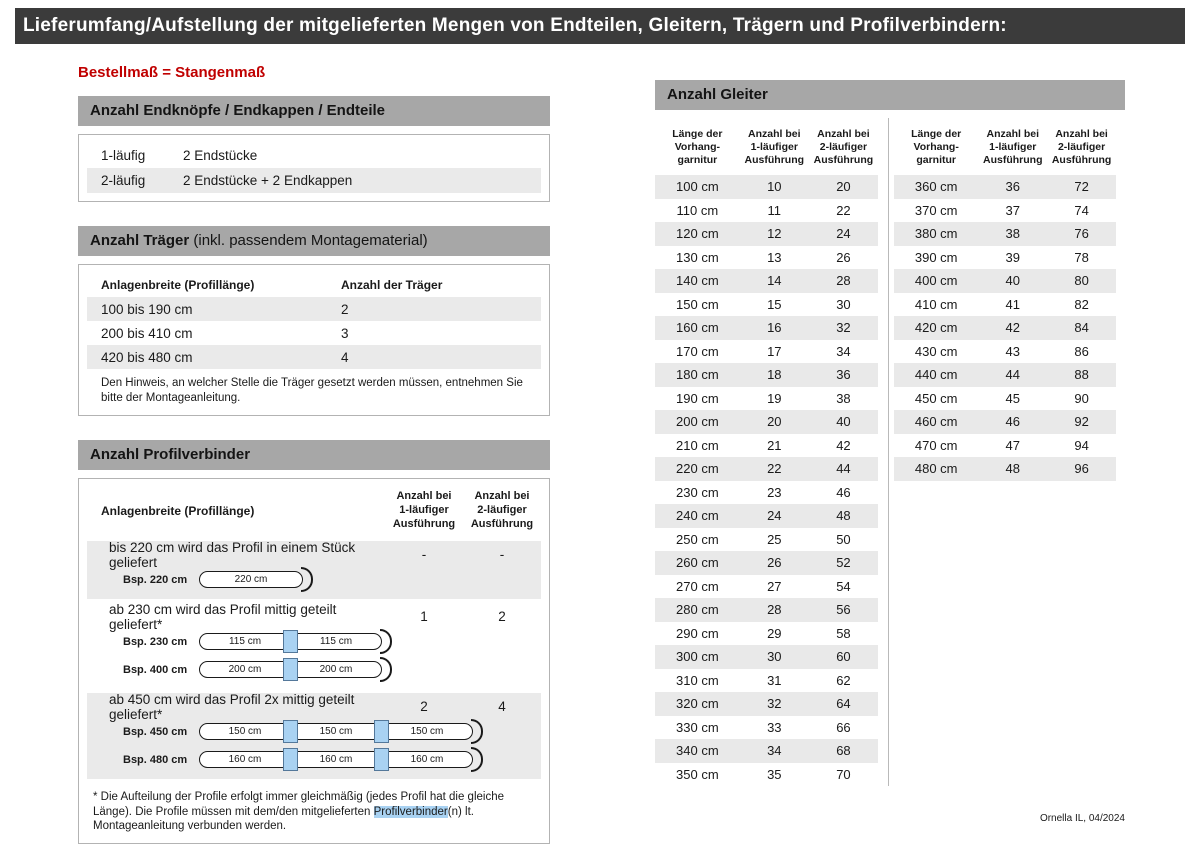 This screenshot has width=1200, height=844. What do you see at coordinates (697, 398) in the screenshot?
I see `length-cell: 190 cm` at bounding box center [697, 398].